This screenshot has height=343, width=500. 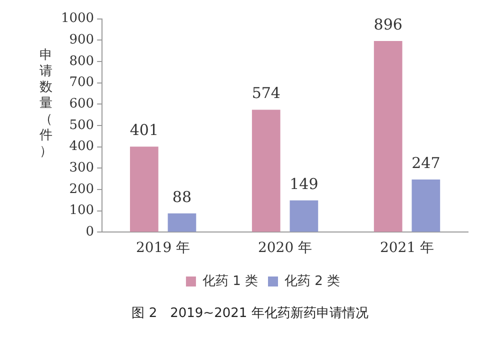 What do you see at coordinates (81, 125) in the screenshot?
I see `y-tick-label: 500` at bounding box center [81, 125].